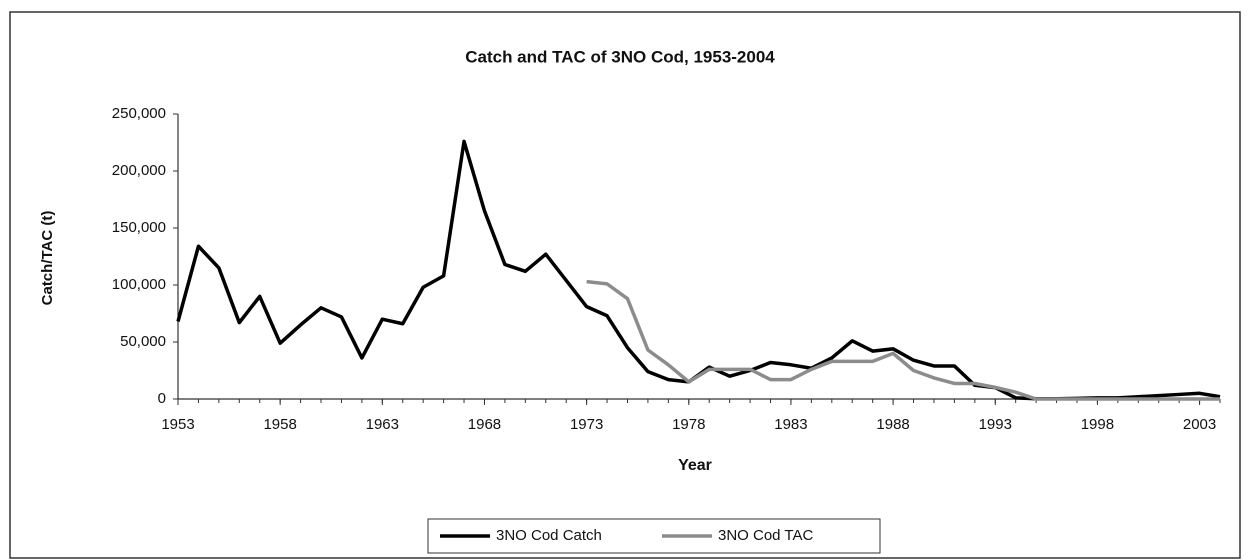 The width and height of the screenshot is (1248, 560). Describe the element at coordinates (688, 424) in the screenshot. I see `x-tick-label: 1978` at that location.